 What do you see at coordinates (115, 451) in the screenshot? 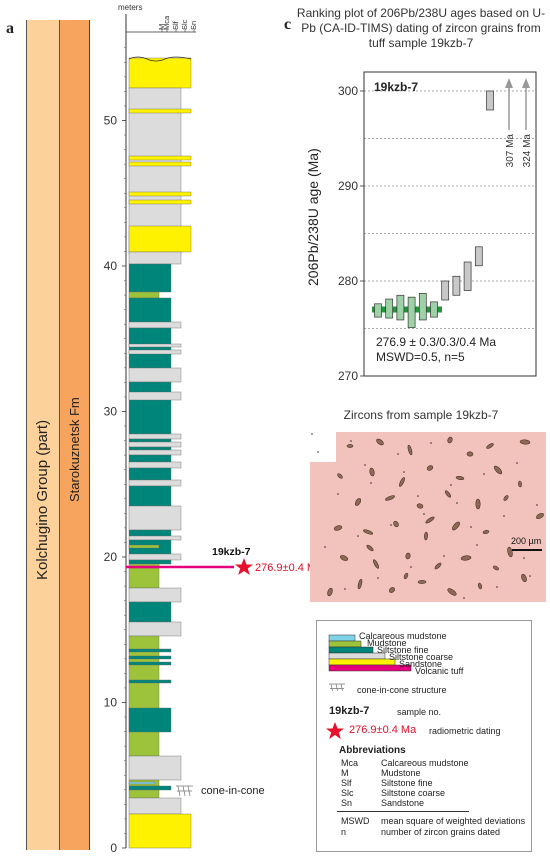
I see `depth-ticks: 0 10 20 30 40 50` at bounding box center [115, 451].